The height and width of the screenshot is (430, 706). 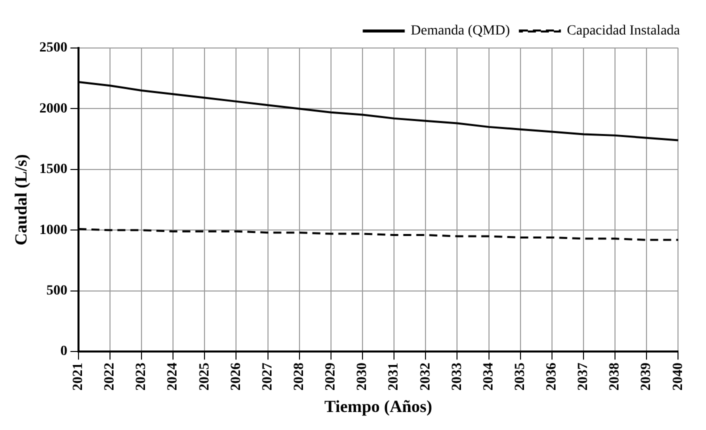 What do you see at coordinates (584, 376) in the screenshot?
I see `x-tick-label: 2037` at bounding box center [584, 376].